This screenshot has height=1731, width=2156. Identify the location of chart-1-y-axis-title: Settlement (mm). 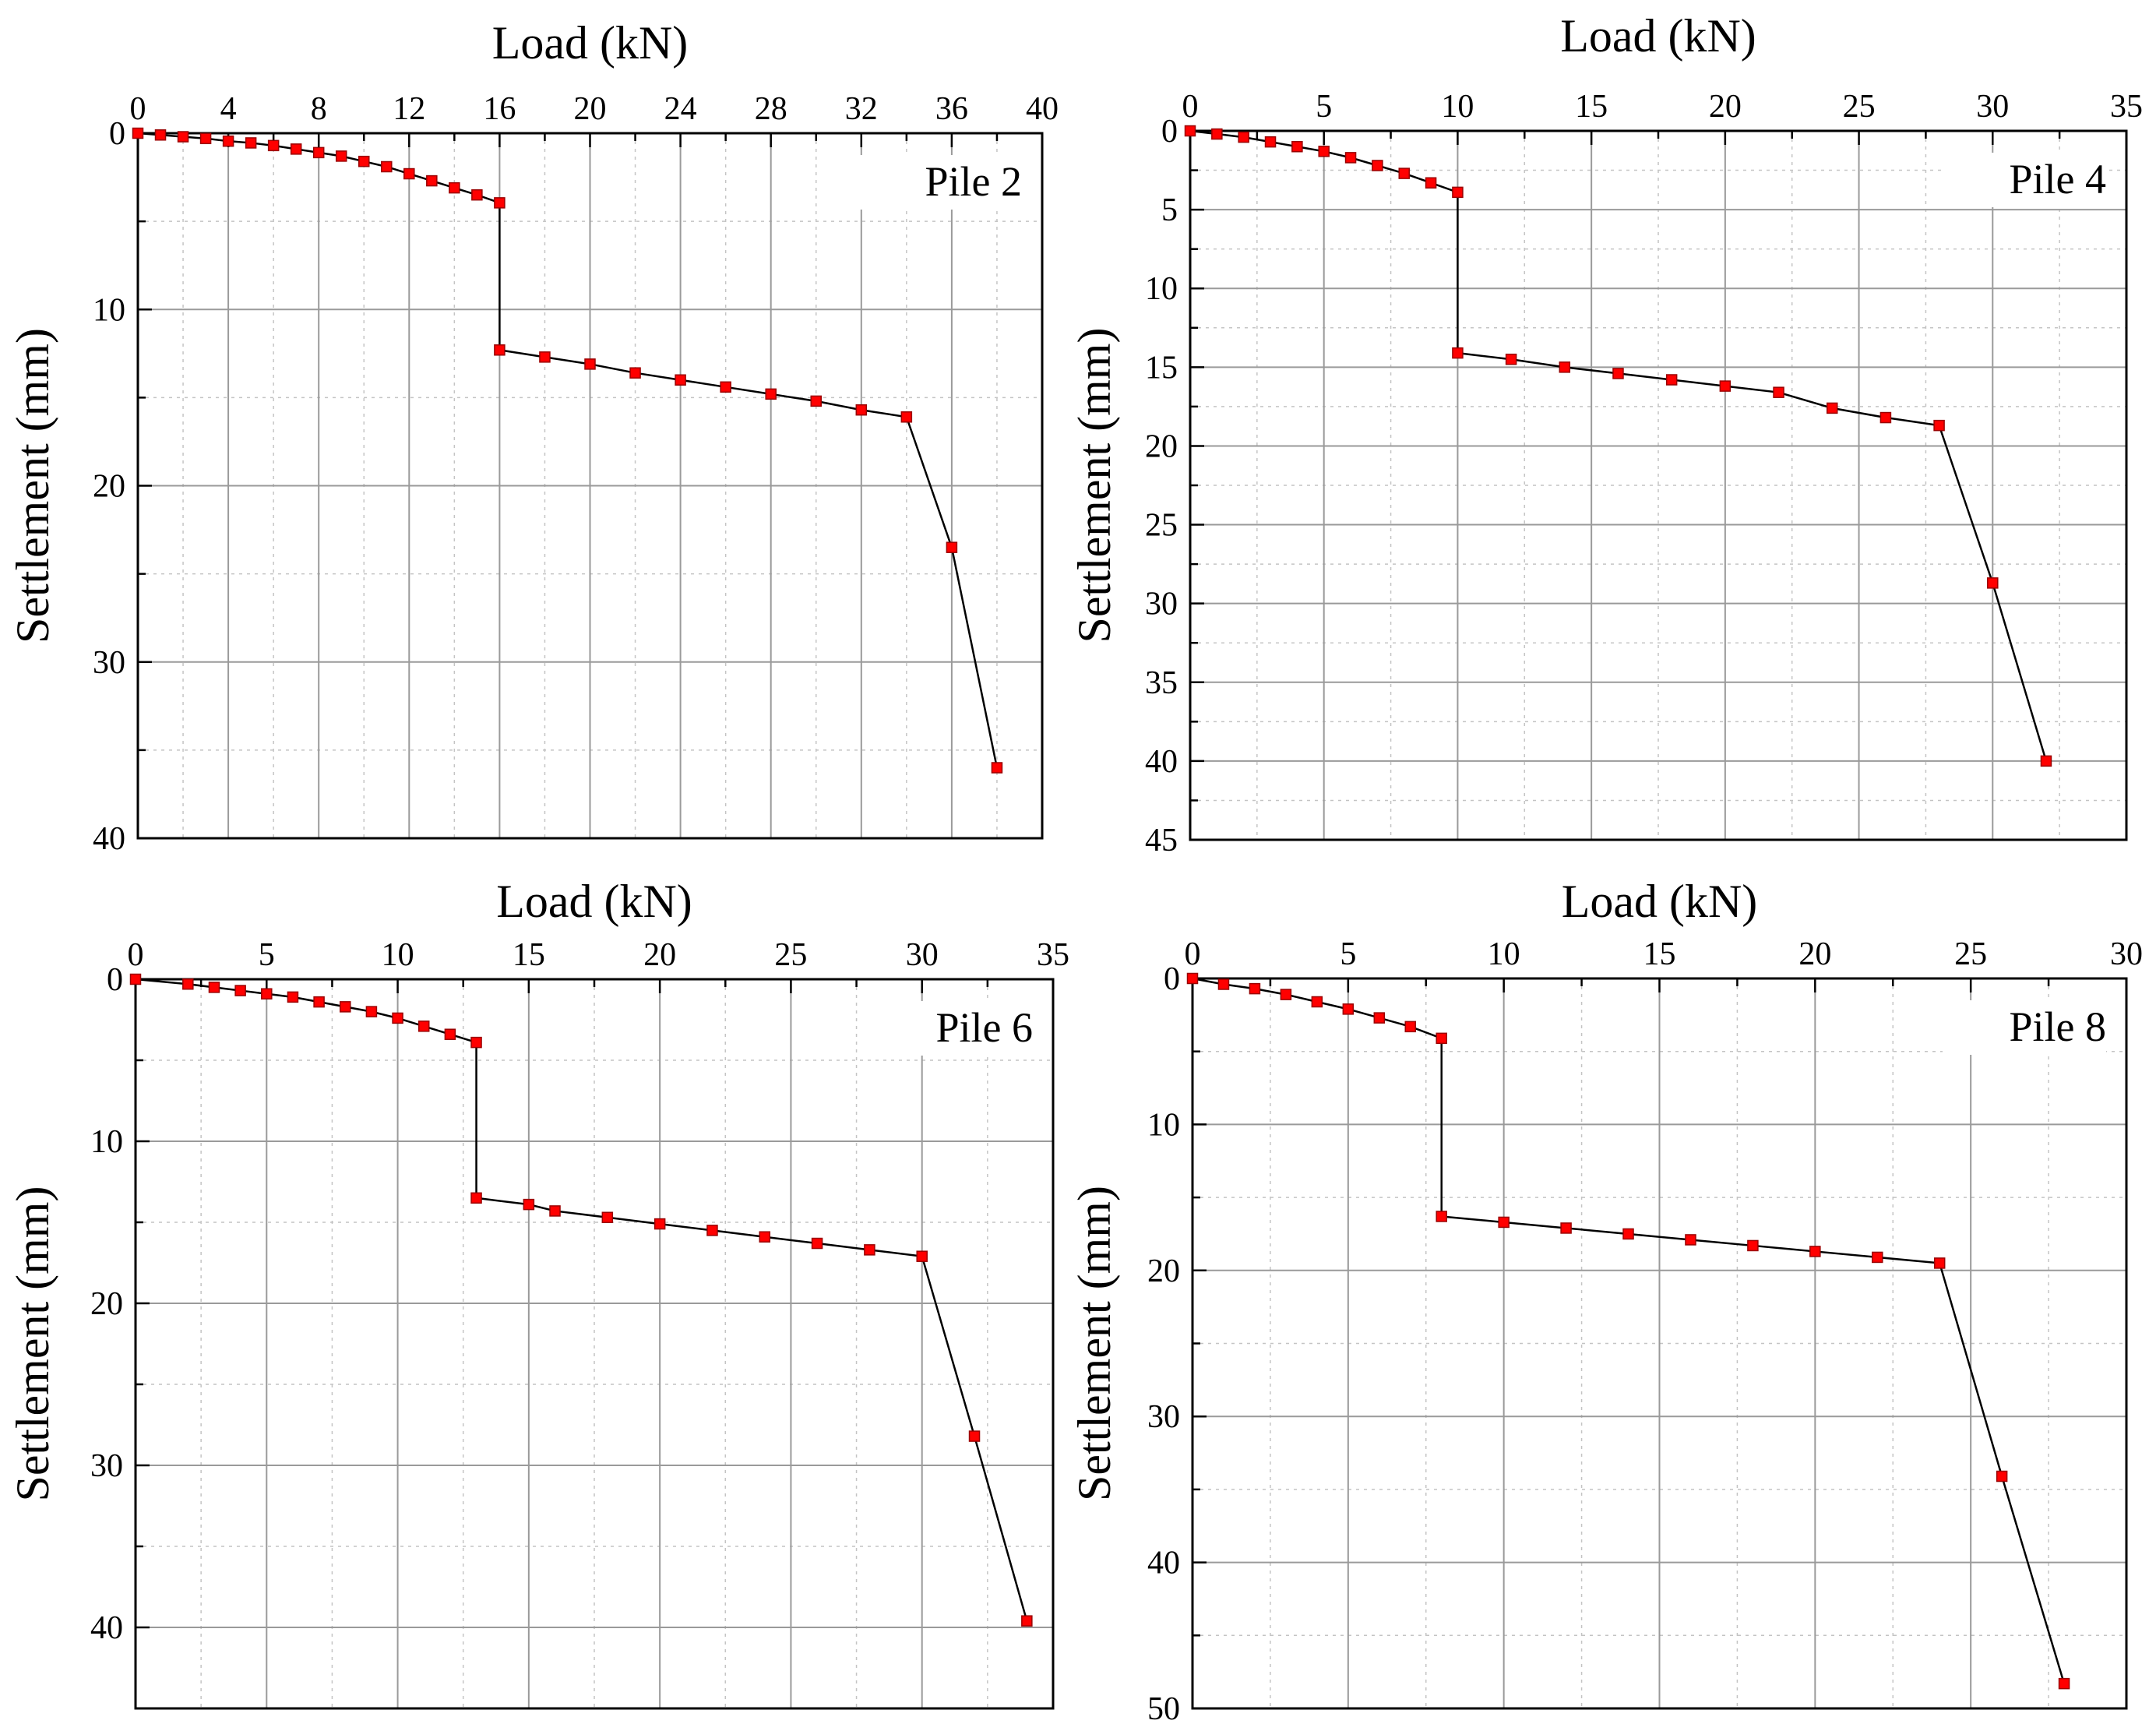
(32, 485).